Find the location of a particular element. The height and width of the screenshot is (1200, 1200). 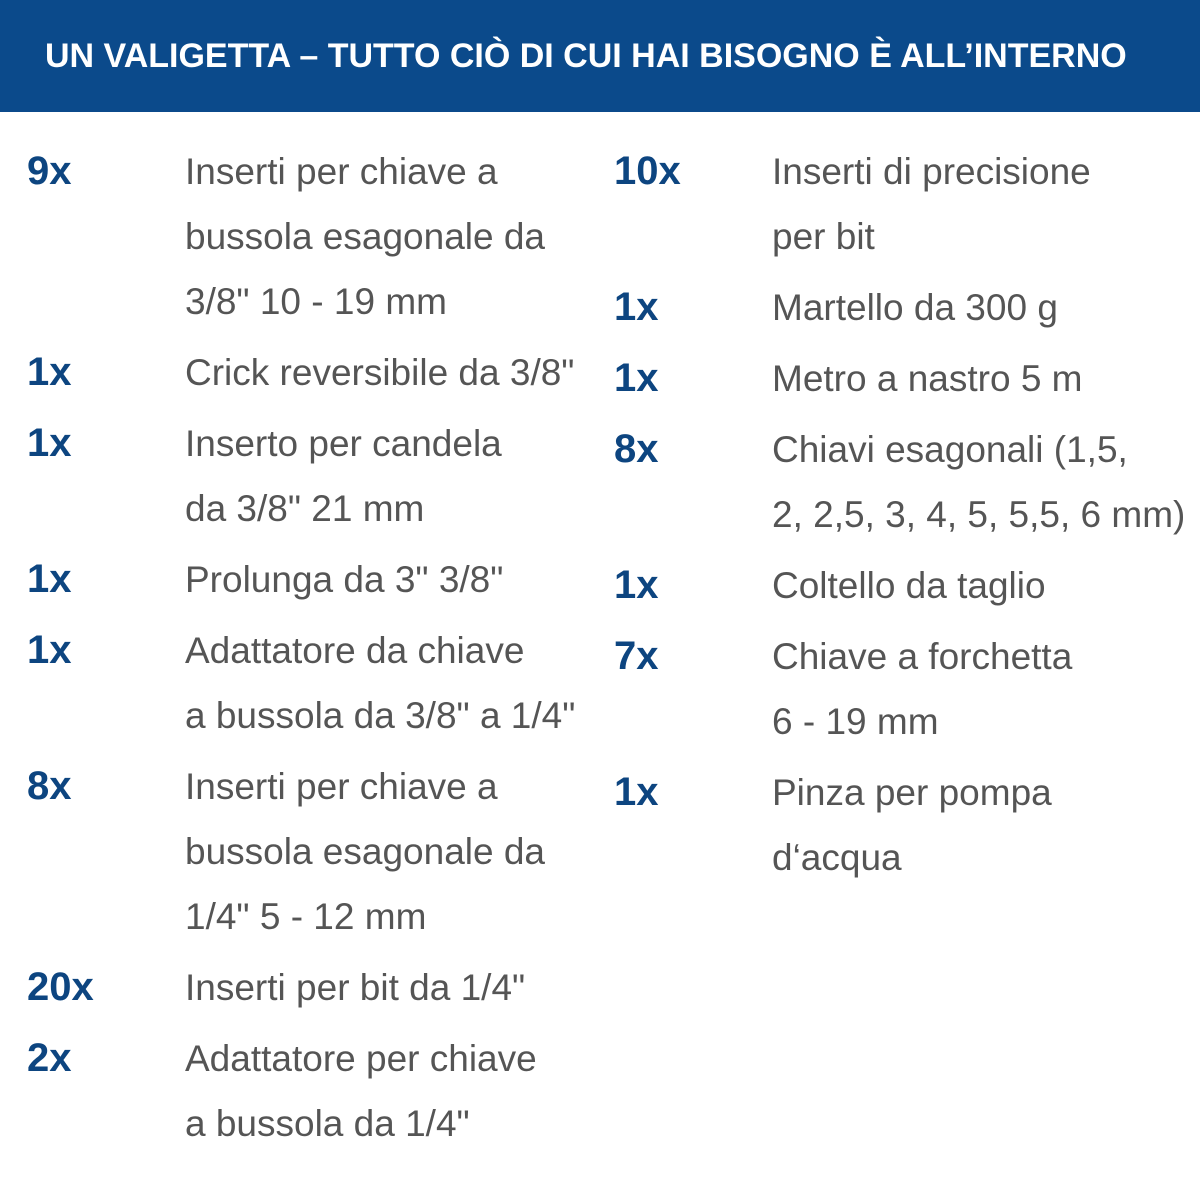

description-line: 3/8" 10 - 19 mm is located at coordinates (316, 301).